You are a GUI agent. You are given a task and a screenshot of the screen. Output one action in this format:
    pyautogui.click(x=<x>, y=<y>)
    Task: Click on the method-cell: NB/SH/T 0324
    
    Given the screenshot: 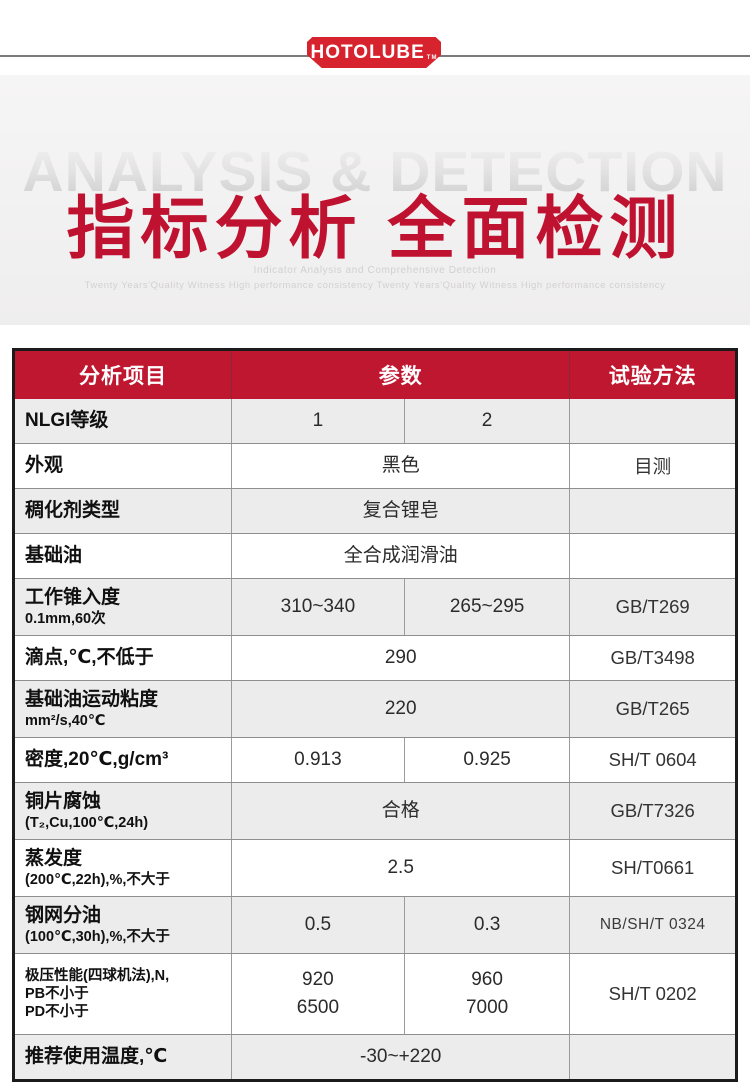 What is the action you would take?
    pyautogui.click(x=652, y=925)
    